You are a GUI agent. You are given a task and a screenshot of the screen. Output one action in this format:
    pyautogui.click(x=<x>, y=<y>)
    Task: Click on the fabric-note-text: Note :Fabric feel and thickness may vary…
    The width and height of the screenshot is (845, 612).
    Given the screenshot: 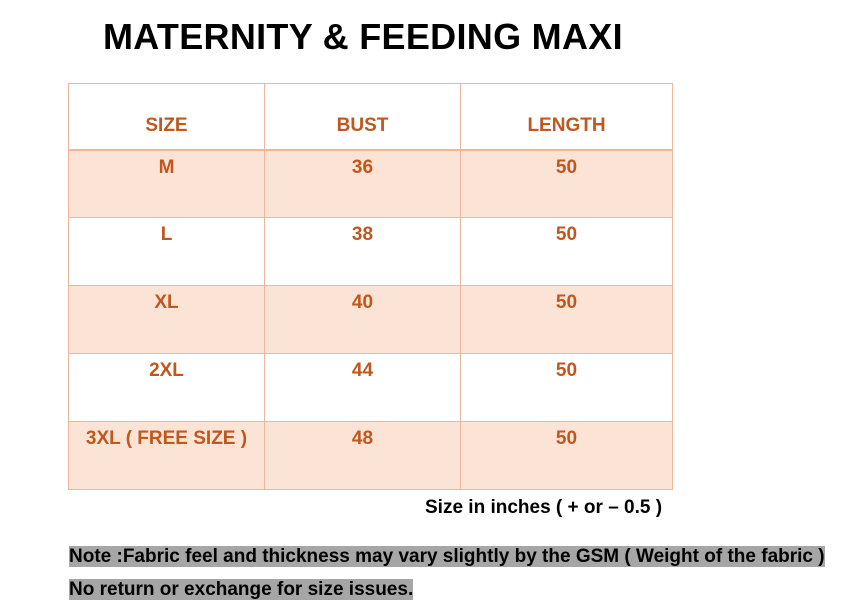 What is the action you would take?
    pyautogui.click(x=447, y=573)
    